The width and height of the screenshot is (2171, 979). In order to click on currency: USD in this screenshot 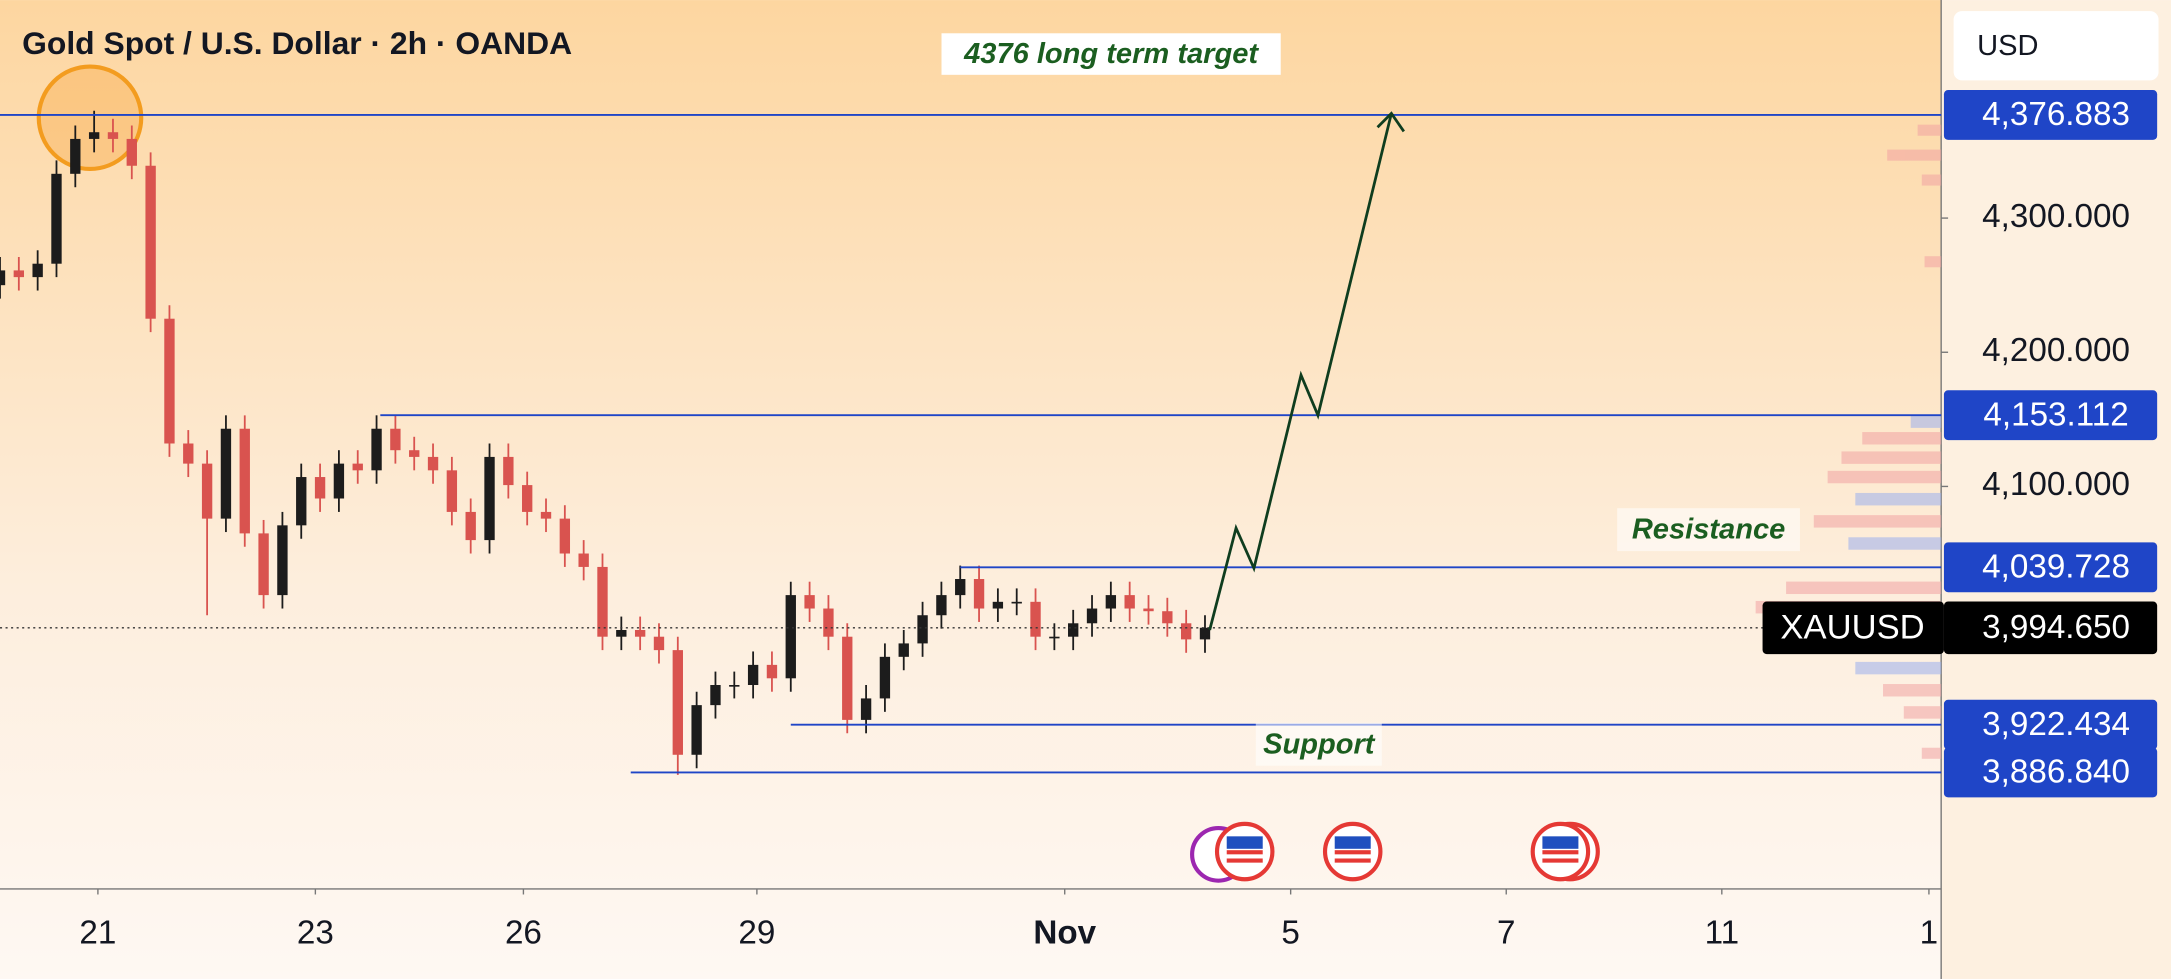, I will do `click(2007, 46)`.